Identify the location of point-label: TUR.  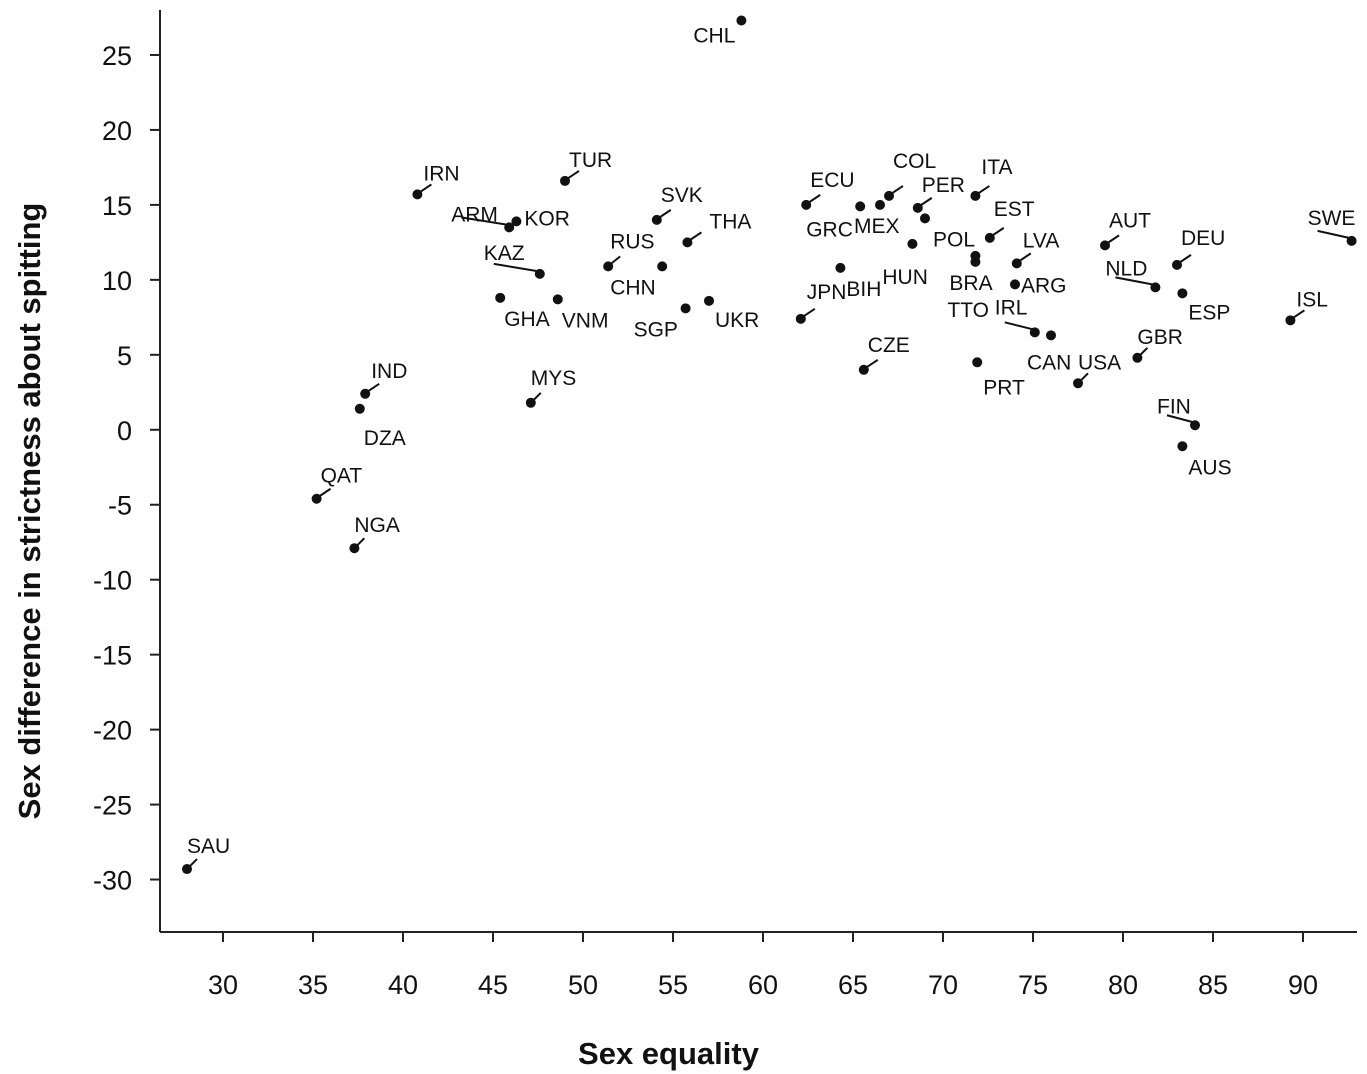
(590, 160).